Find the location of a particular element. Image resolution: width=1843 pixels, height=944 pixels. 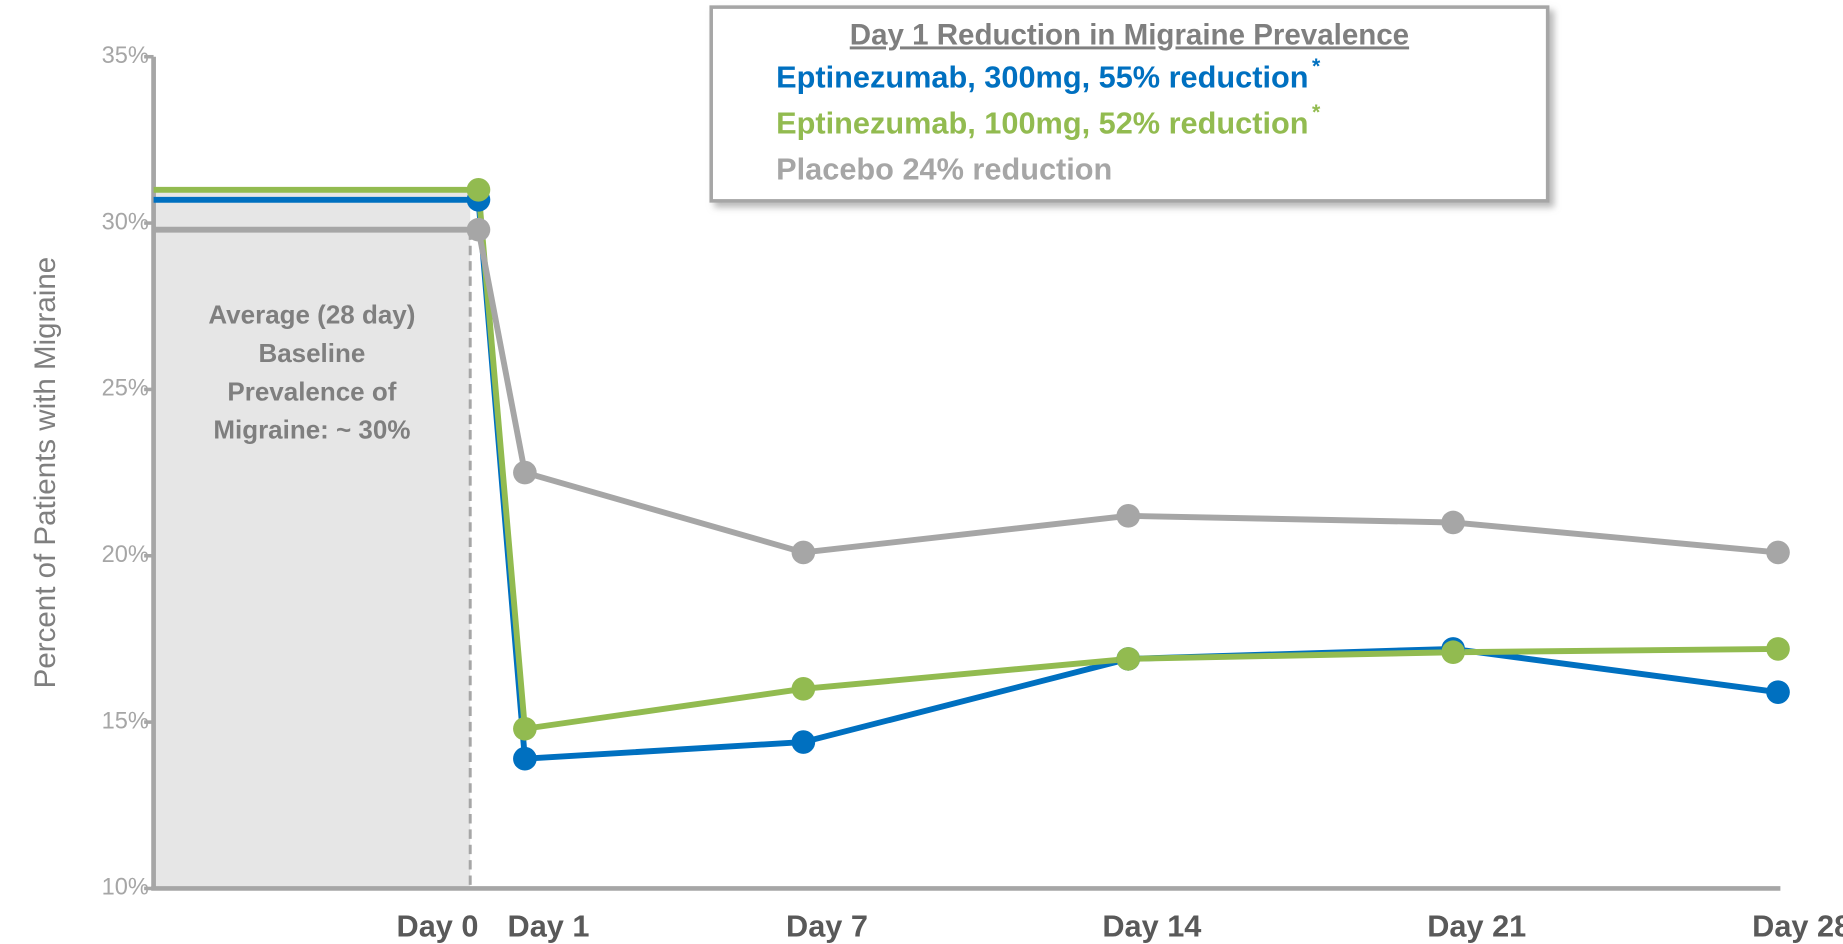

legend-title: Day 1 Reduction in Migraine Prevalence is located at coordinates (1129, 34).